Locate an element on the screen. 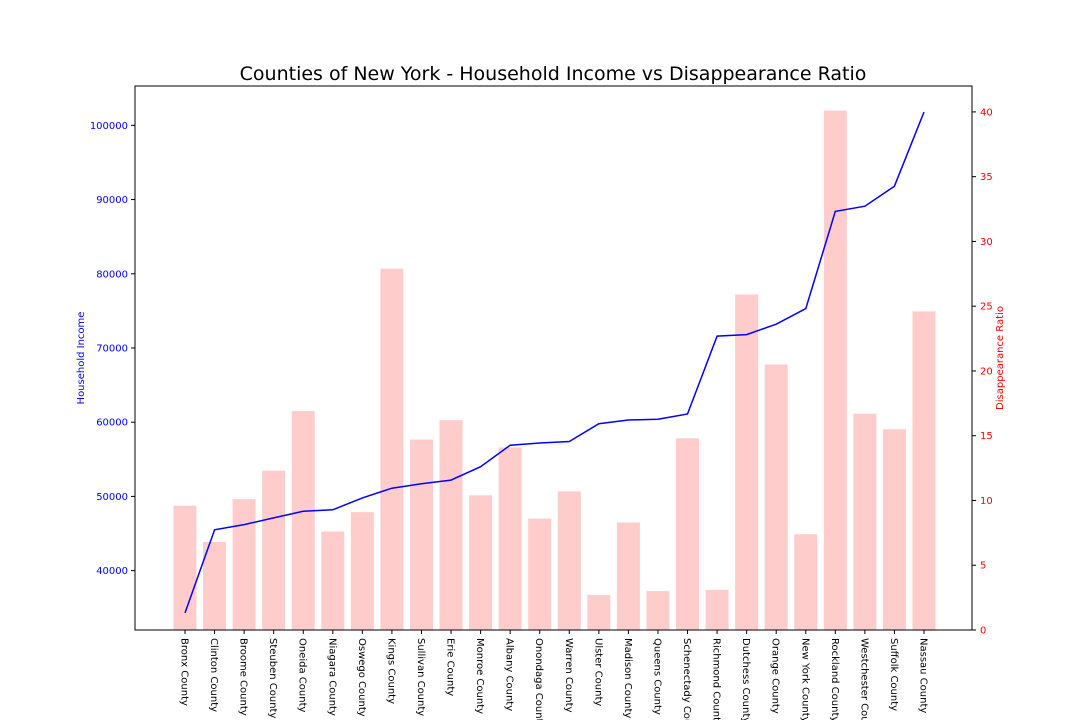 The image size is (1080, 720). x-tick-label: Steuben County is located at coordinates (272, 678).